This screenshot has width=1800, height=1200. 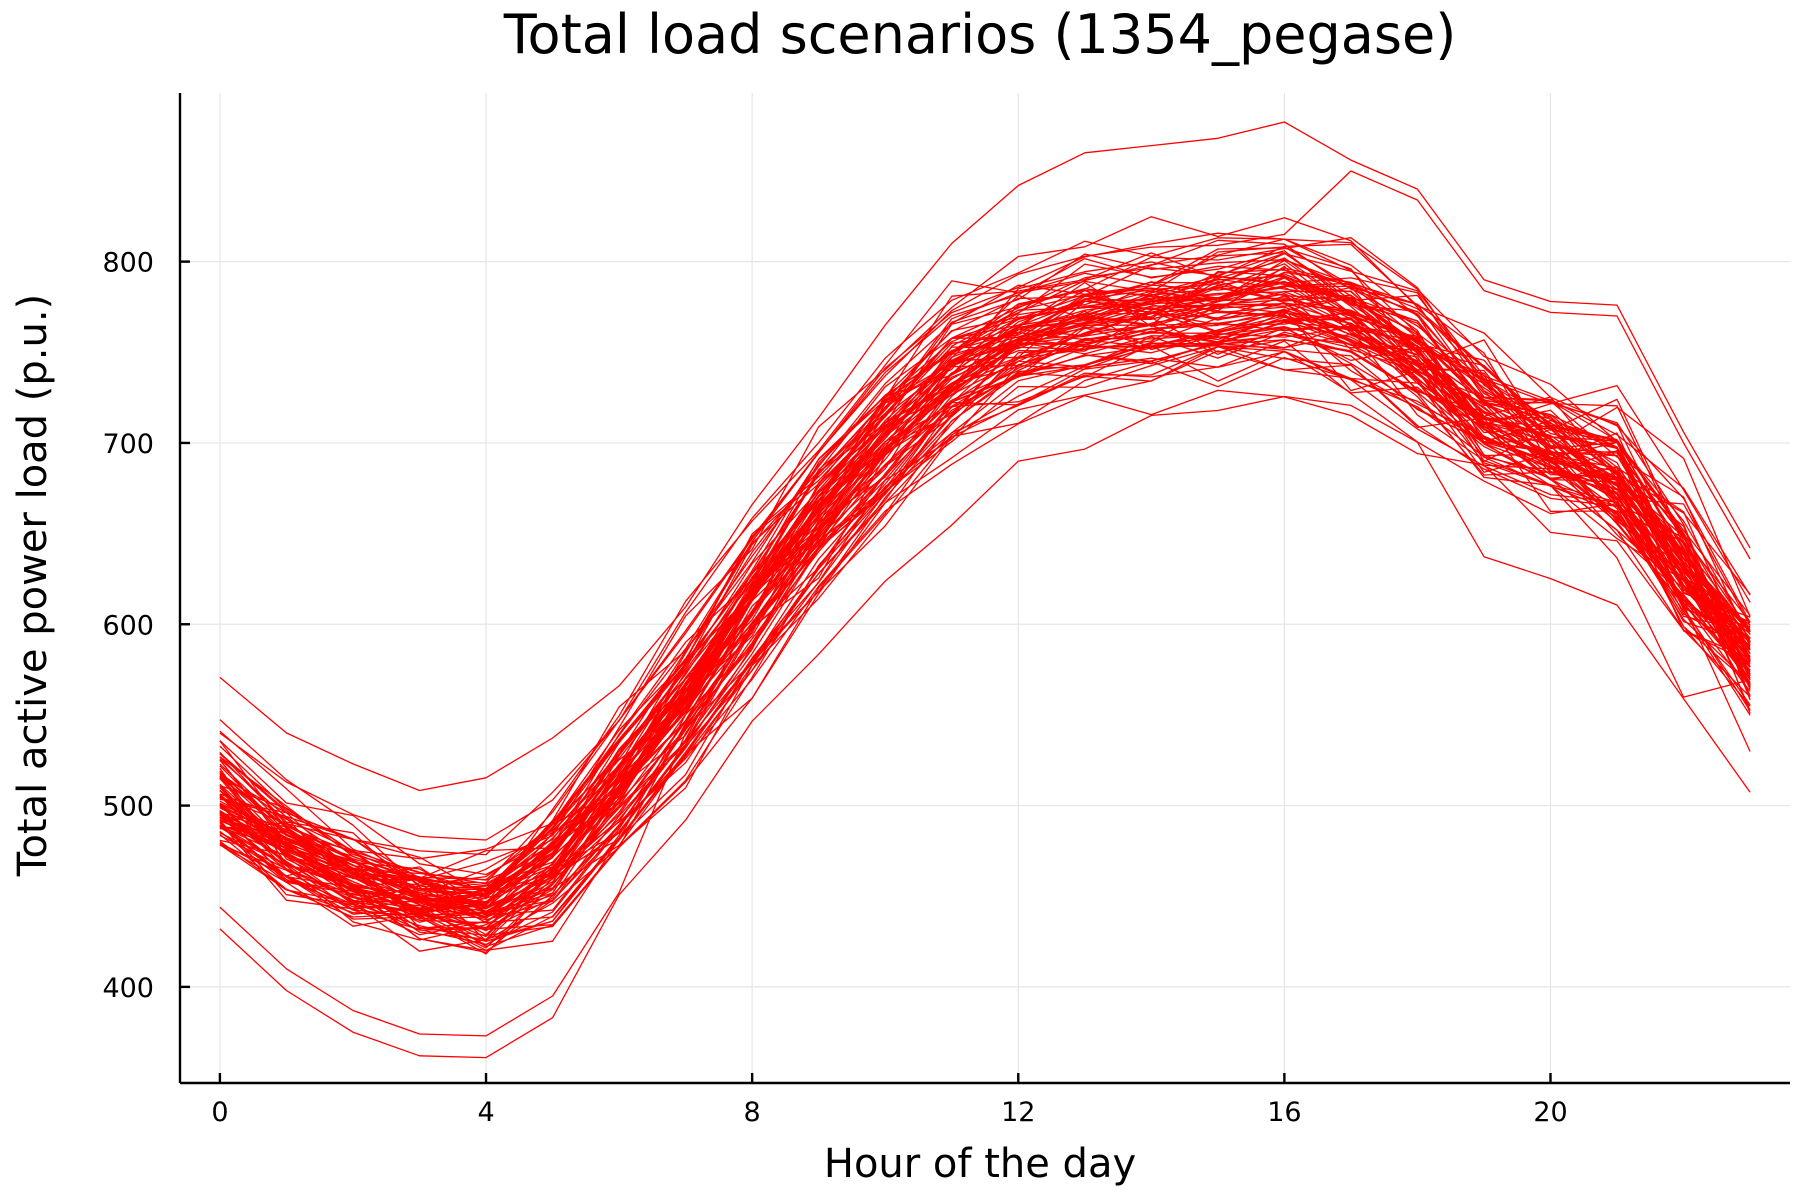 What do you see at coordinates (128, 988) in the screenshot?
I see `y-tick-label: 400` at bounding box center [128, 988].